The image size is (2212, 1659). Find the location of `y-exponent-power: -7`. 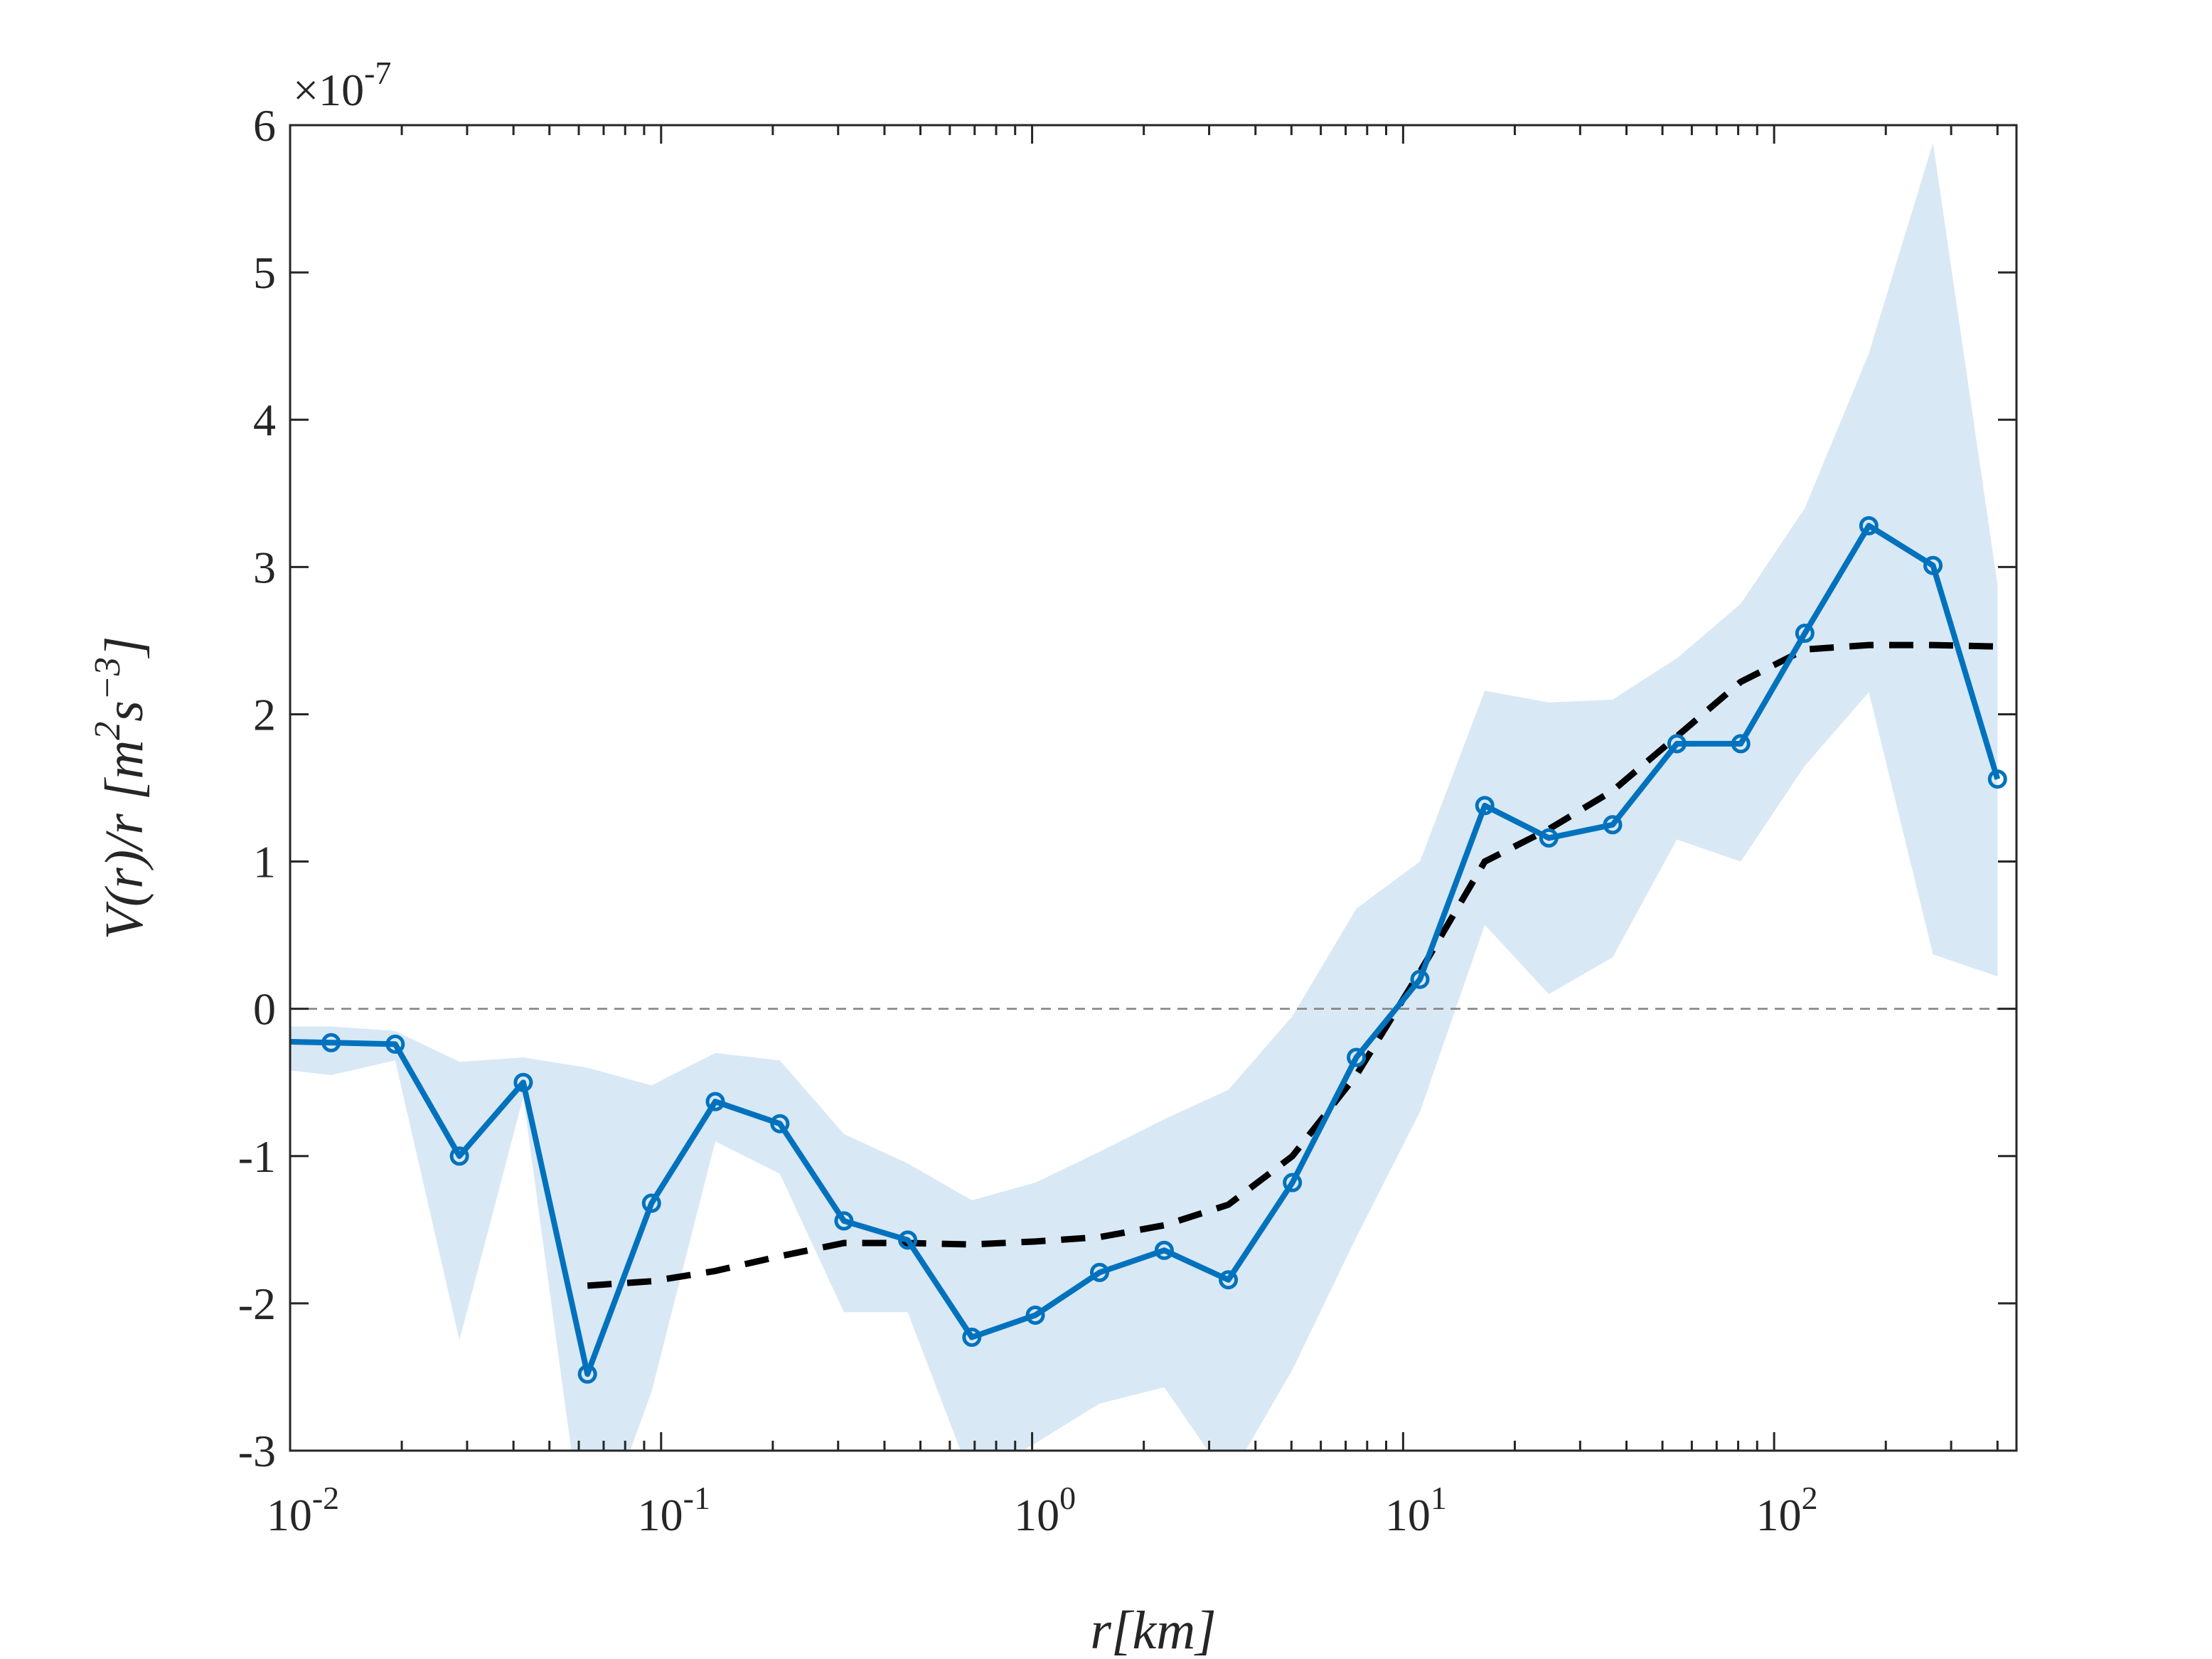

y-exponent-power: -7 is located at coordinates (377, 73).